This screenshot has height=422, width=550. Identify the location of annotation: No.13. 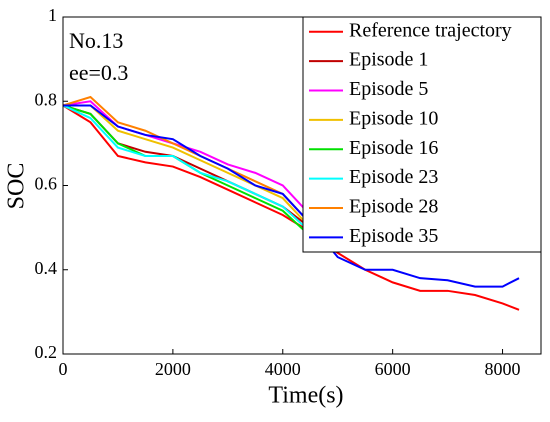
(96, 40).